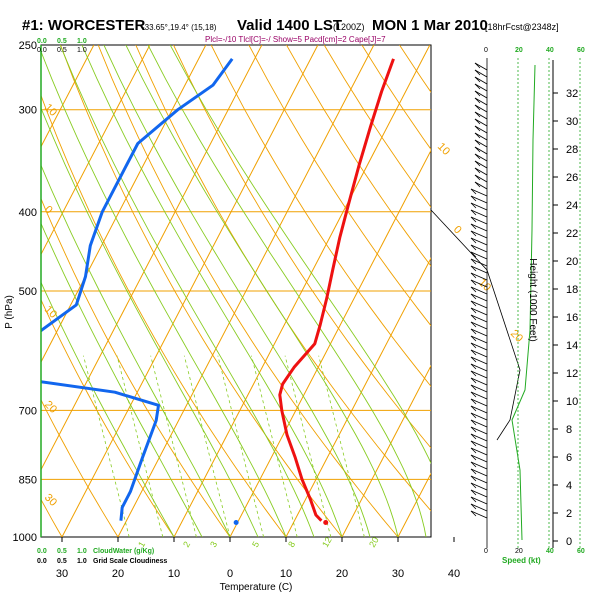 This screenshot has width=600, height=600. I want to click on height-tick-label: 18, so click(572, 290).